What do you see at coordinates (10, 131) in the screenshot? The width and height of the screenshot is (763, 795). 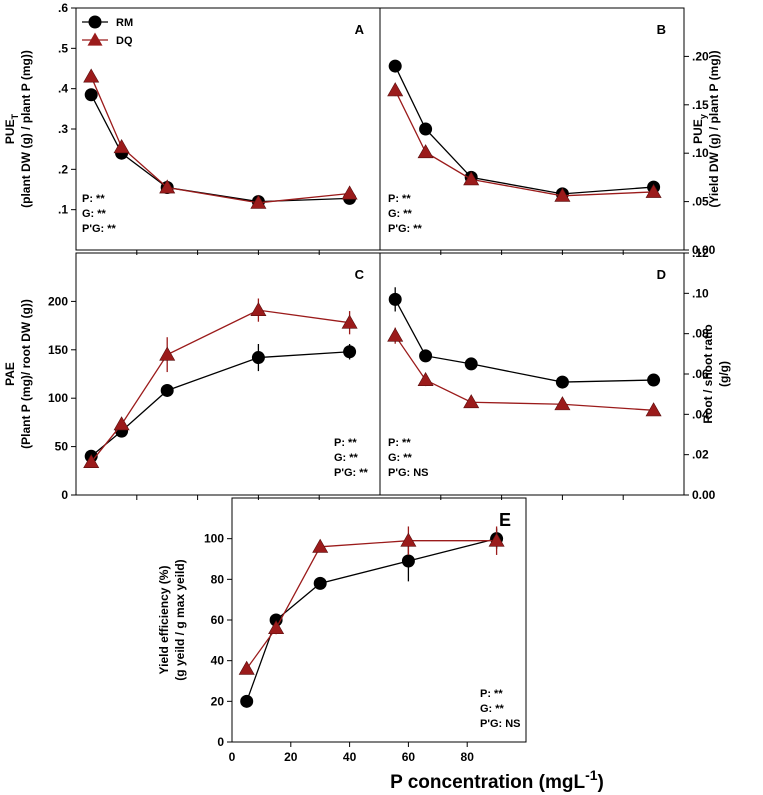 I see `y-axis-label-main: PUE` at bounding box center [10, 131].